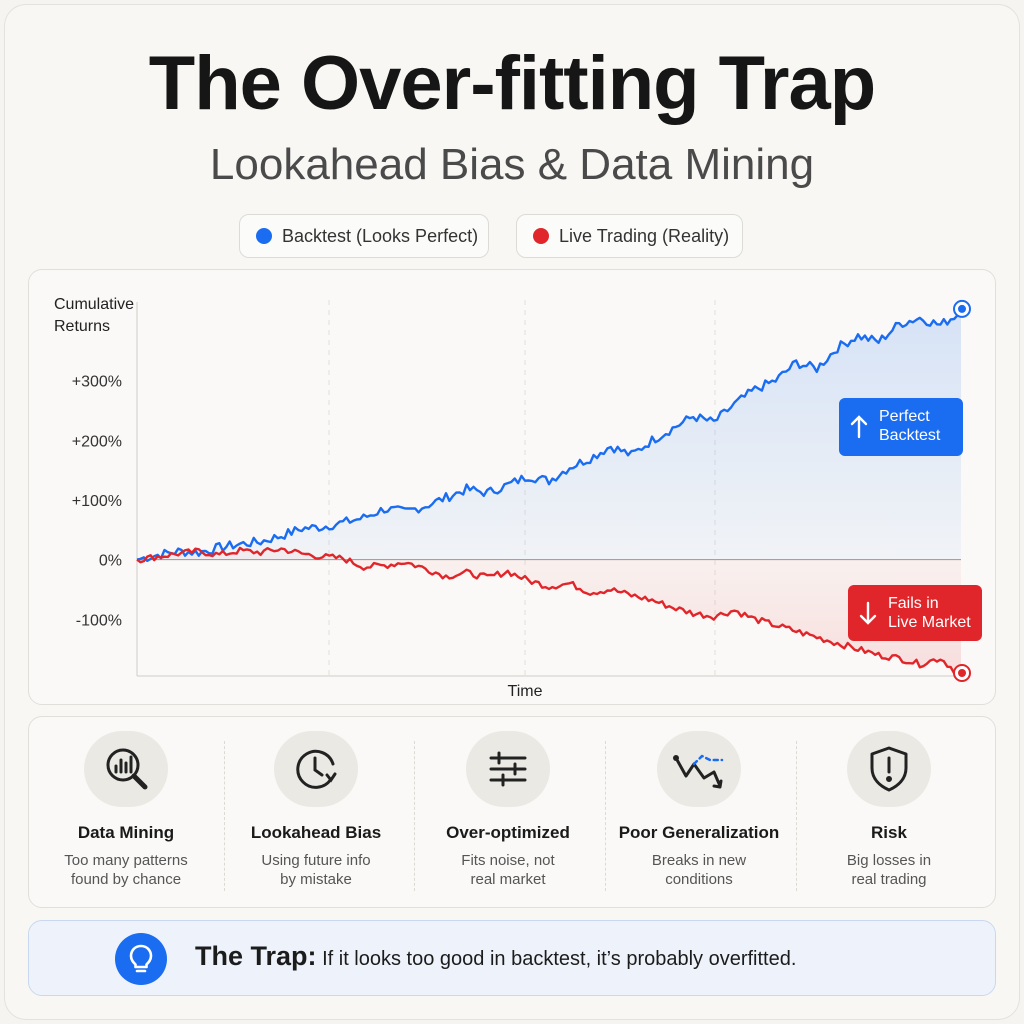 This screenshot has width=1024, height=1024. I want to click on y-tick-label: 0%, so click(110, 561).